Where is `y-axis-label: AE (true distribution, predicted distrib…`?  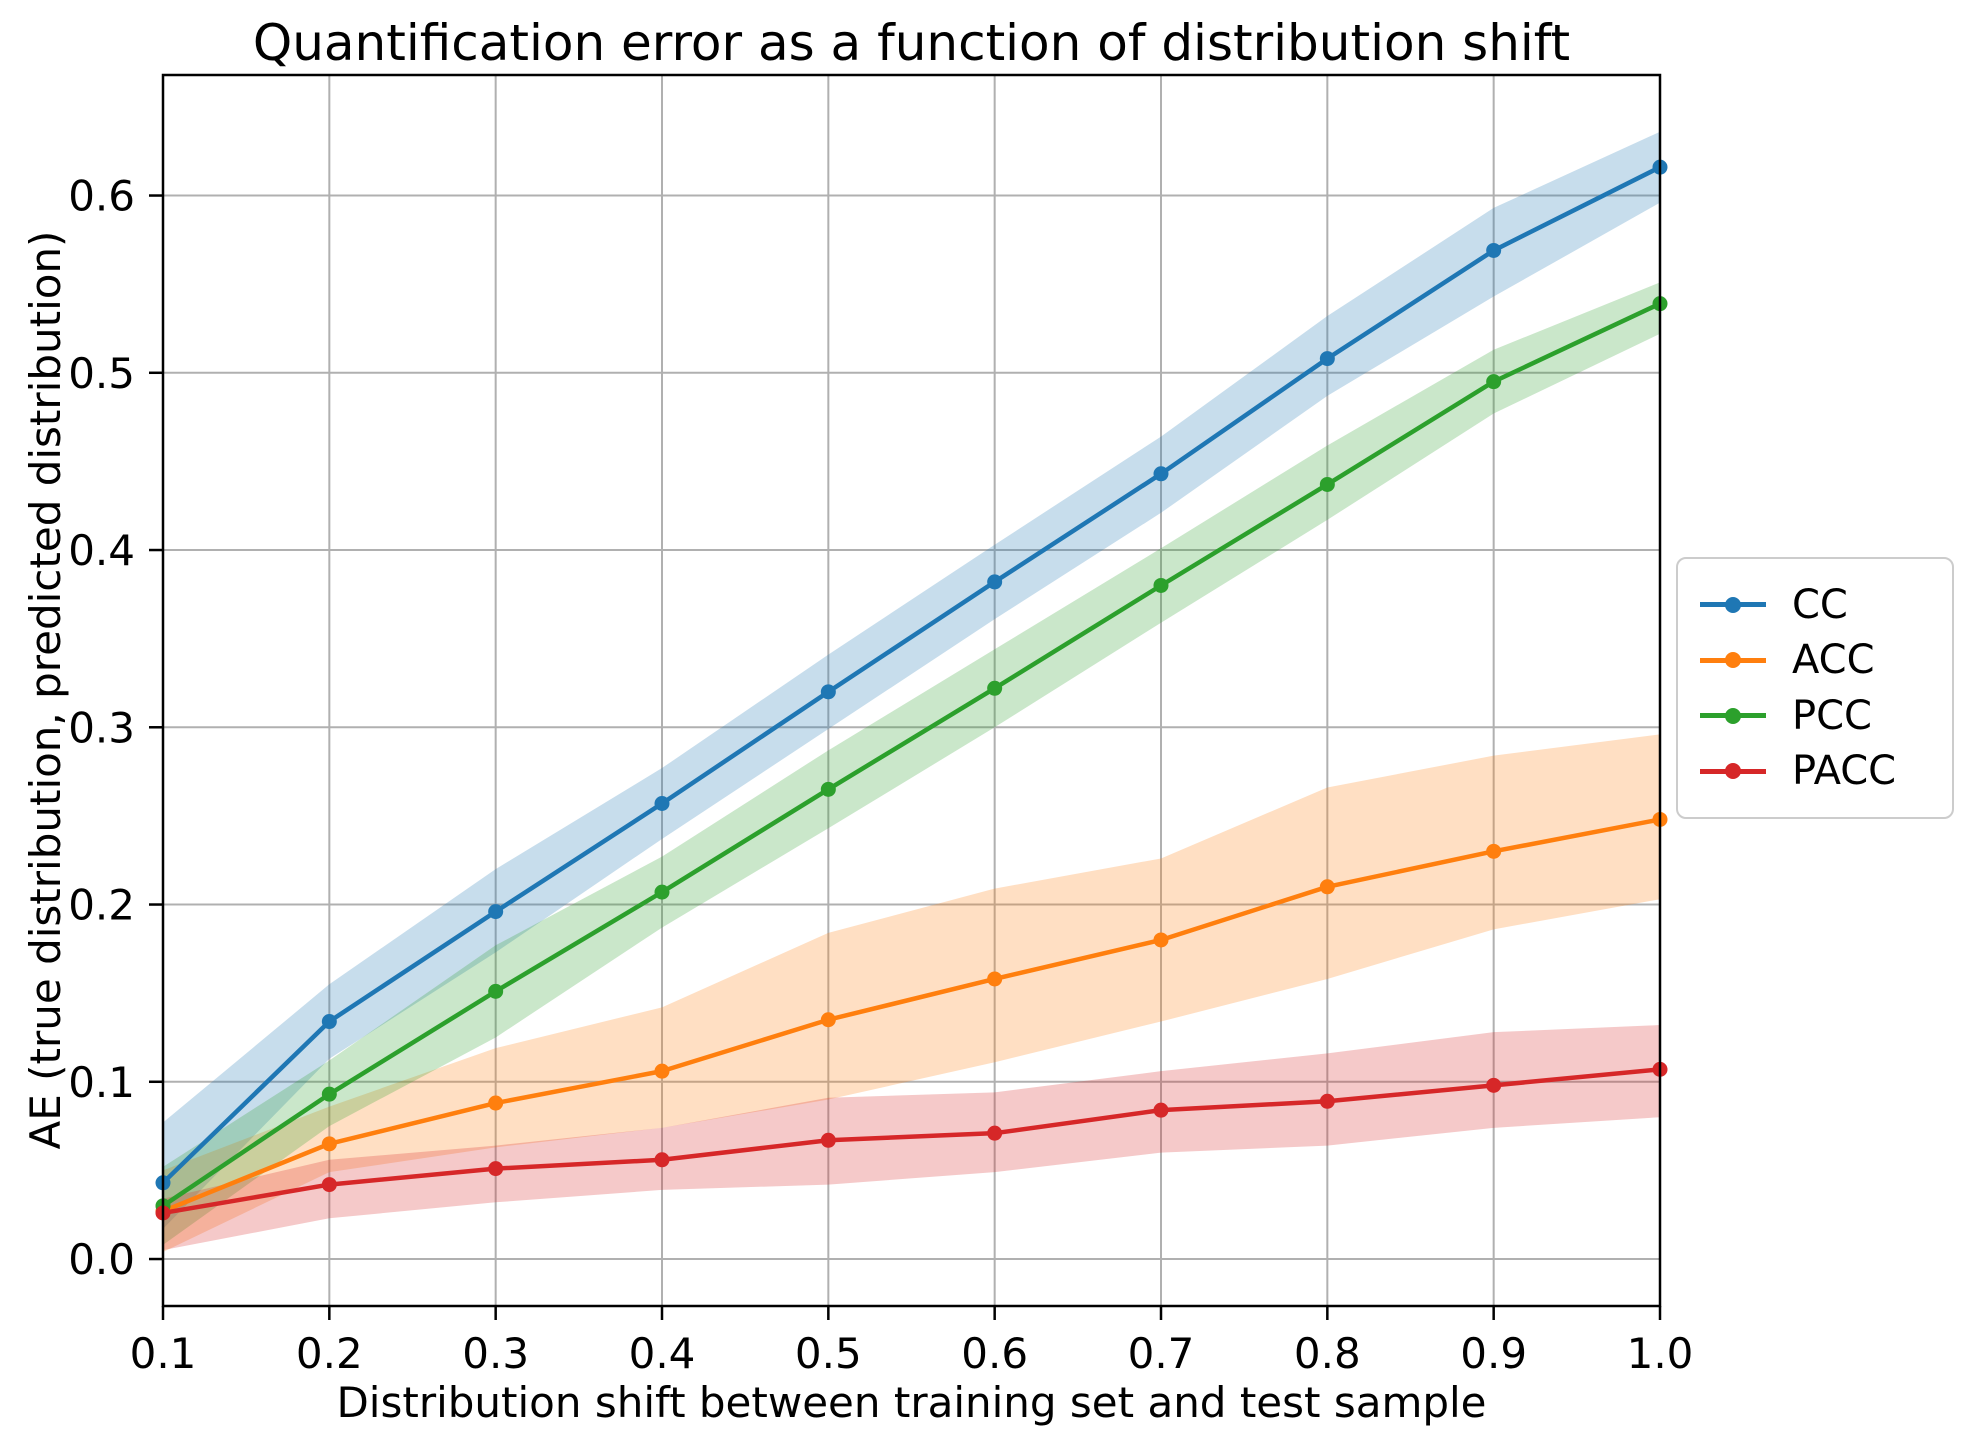 y-axis-label: AE (true distribution, predicted distrib… is located at coordinates (45, 690).